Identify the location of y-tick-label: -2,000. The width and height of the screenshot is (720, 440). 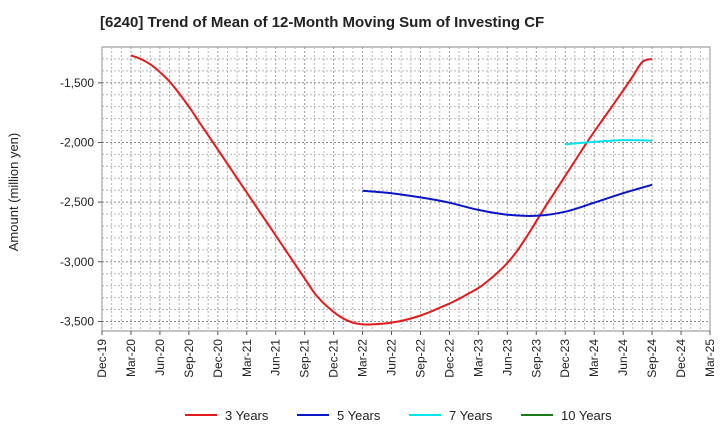
(77, 142).